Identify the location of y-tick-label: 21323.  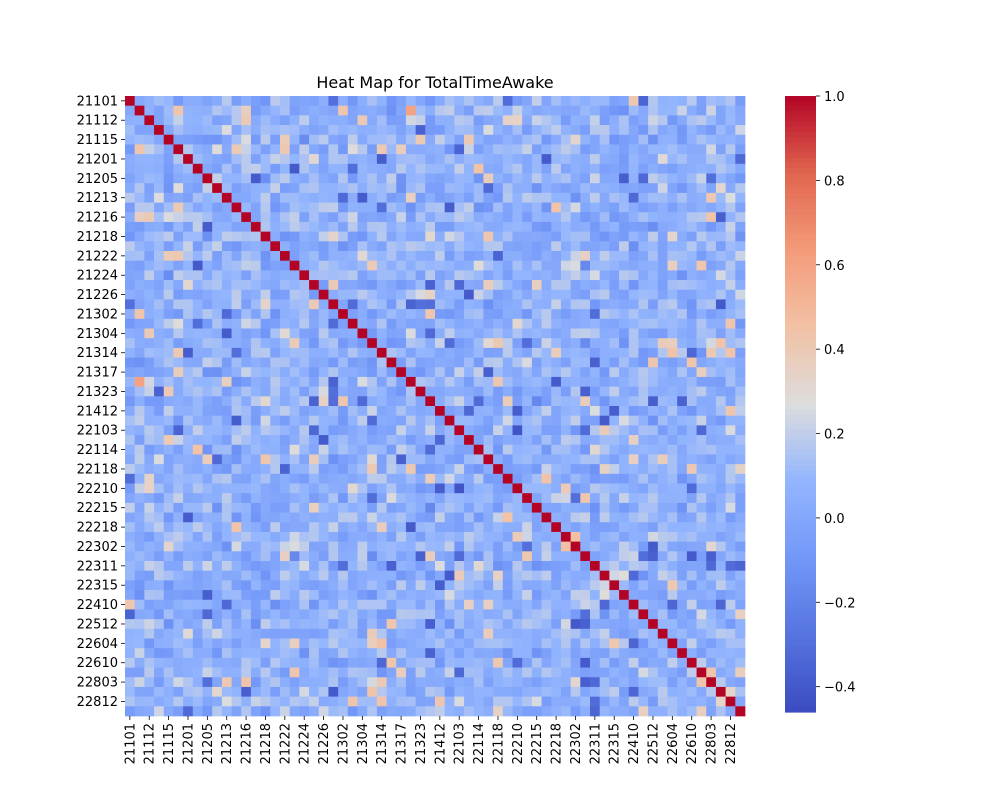
(97, 392).